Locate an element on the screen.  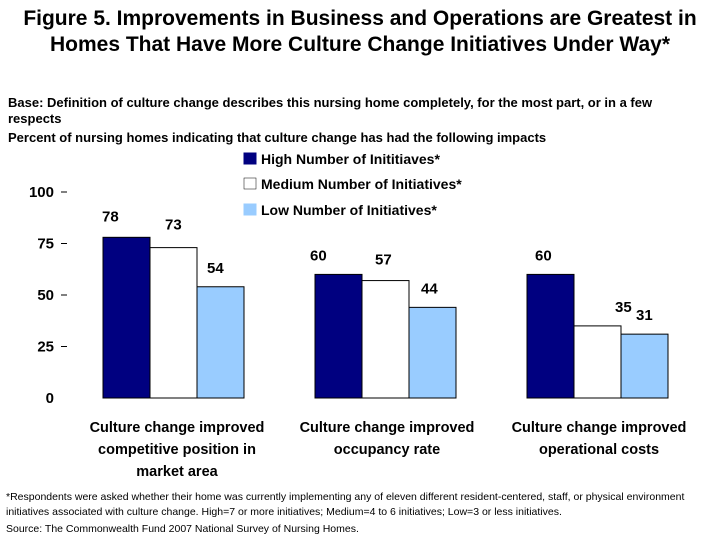
category-label-1-line-3: market area is located at coordinates (177, 472).